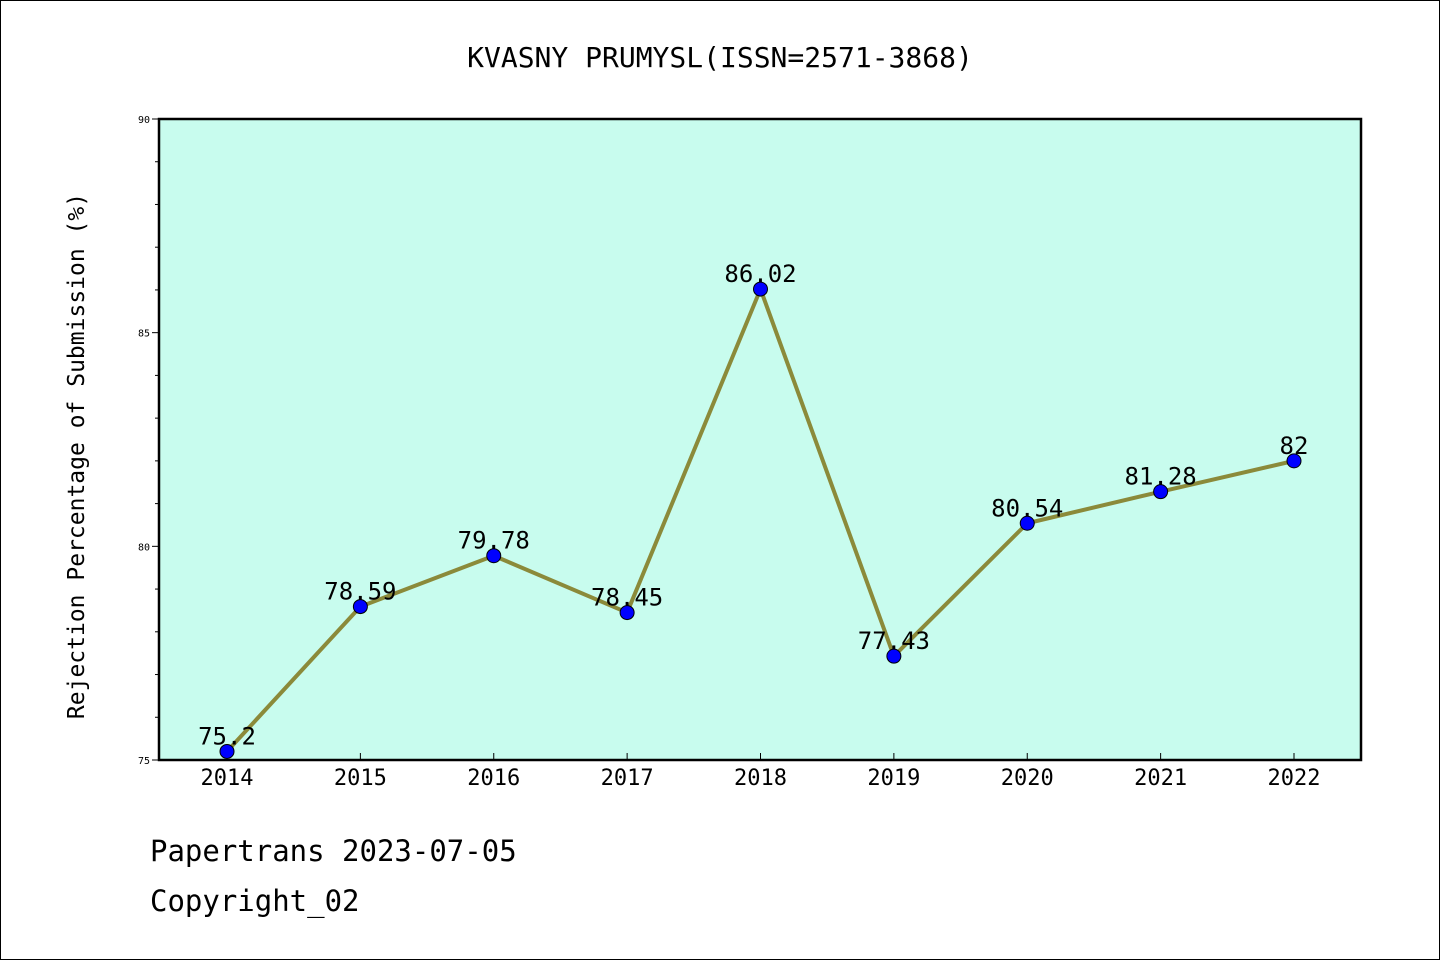 Image resolution: width=1440 pixels, height=960 pixels. Describe the element at coordinates (148, 441) in the screenshot. I see `y-axis: 75 80 85 90` at that location.